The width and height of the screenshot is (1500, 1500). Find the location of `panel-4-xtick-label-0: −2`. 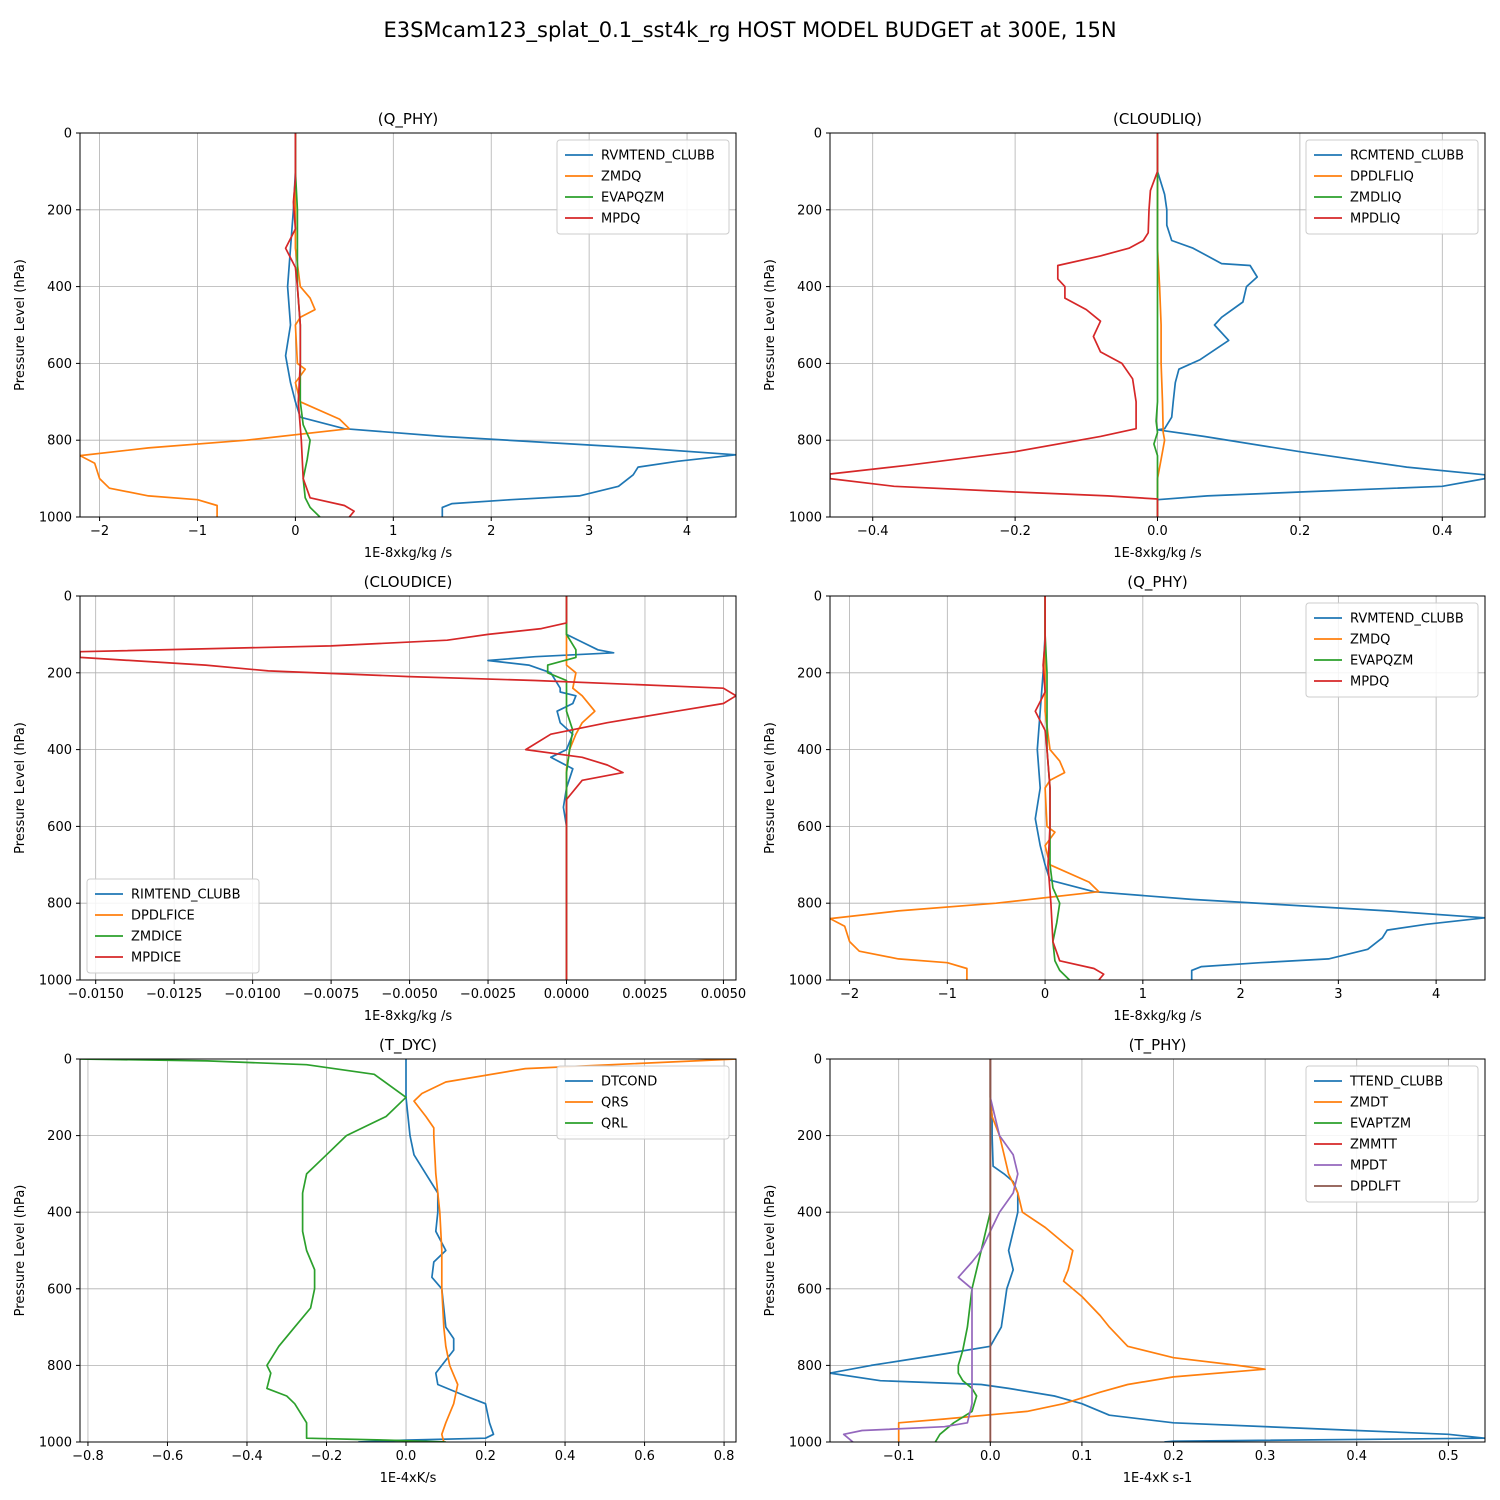

panel-4-xtick-label-0: −2 is located at coordinates (849, 994).